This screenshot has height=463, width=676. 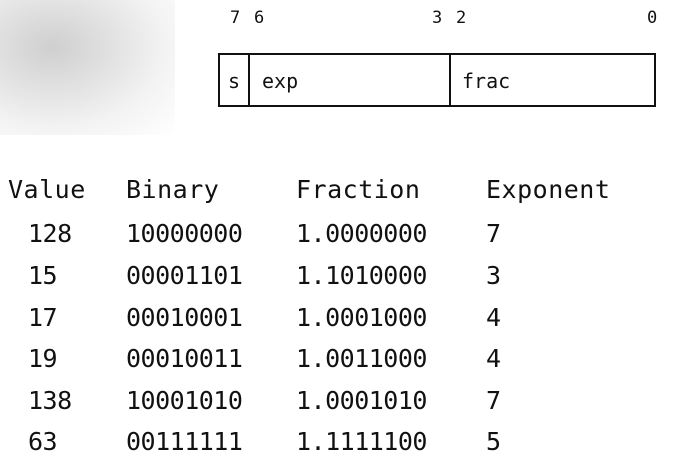 What do you see at coordinates (361, 233) in the screenshot?
I see `row-1-fraction: 1.0000000` at bounding box center [361, 233].